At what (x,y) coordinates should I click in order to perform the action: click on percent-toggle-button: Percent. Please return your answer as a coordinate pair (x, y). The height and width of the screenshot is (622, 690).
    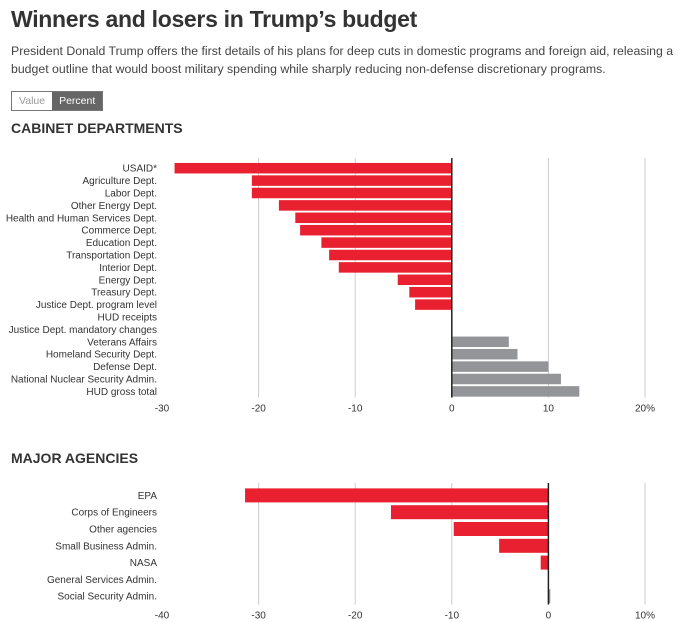
    Looking at the image, I should click on (77, 101).